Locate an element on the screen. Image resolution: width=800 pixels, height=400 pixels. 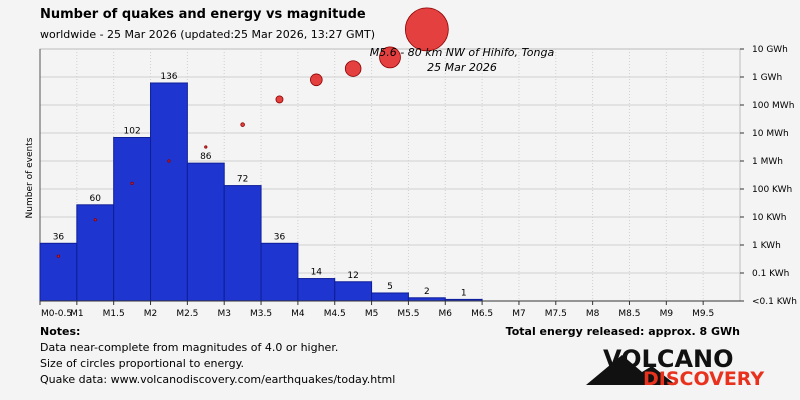
energy-tick-label: 100 KWh is located at coordinates (772, 190).